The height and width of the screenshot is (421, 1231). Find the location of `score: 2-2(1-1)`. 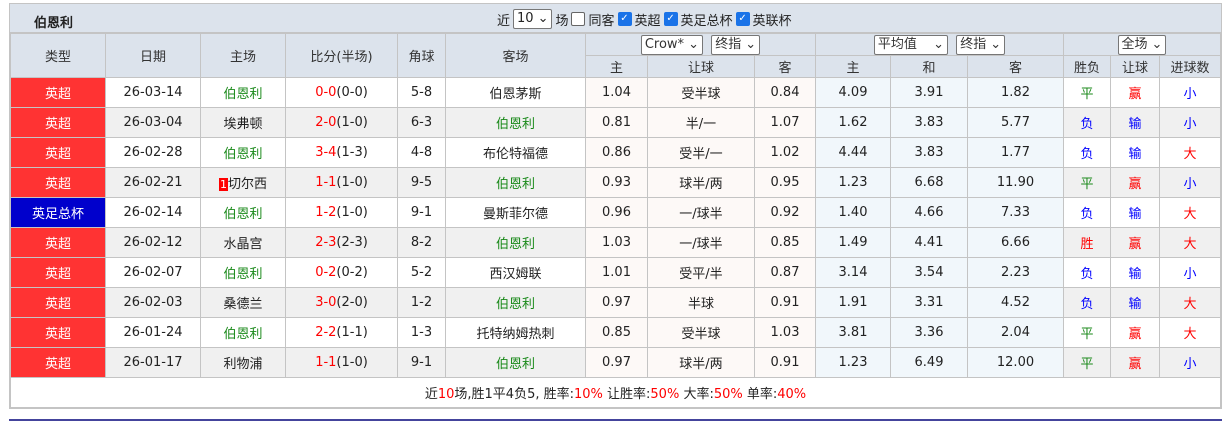

score: 2-2(1-1) is located at coordinates (341, 332).